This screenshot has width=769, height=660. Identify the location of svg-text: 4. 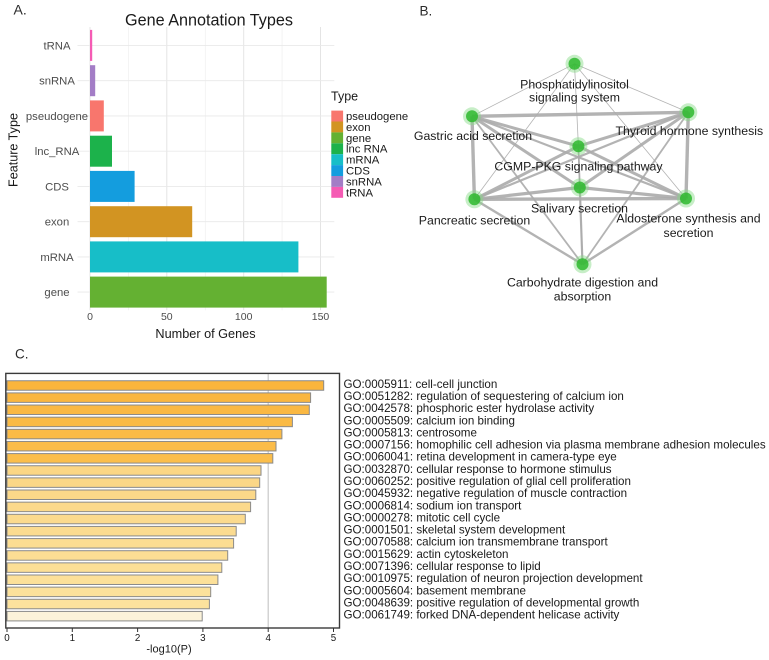
(268, 638).